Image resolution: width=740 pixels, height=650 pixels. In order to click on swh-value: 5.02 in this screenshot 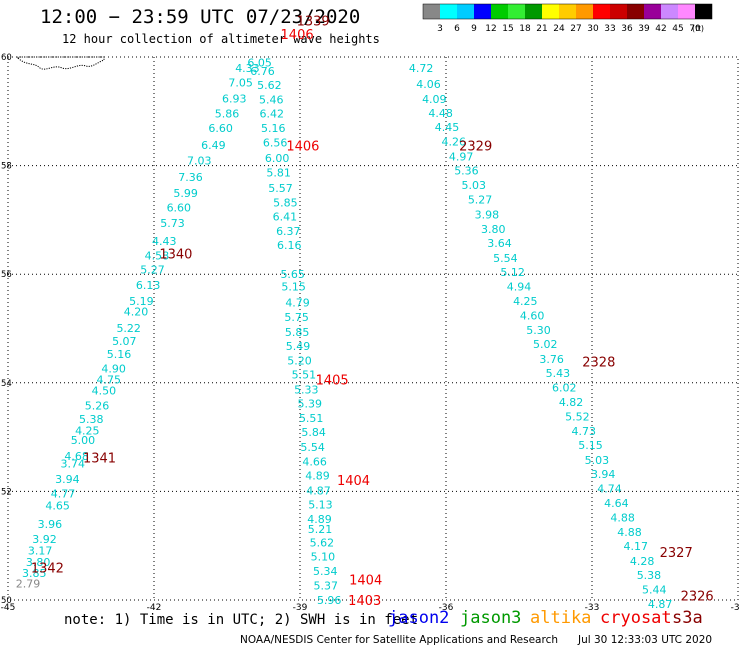, I will do `click(545, 344)`.